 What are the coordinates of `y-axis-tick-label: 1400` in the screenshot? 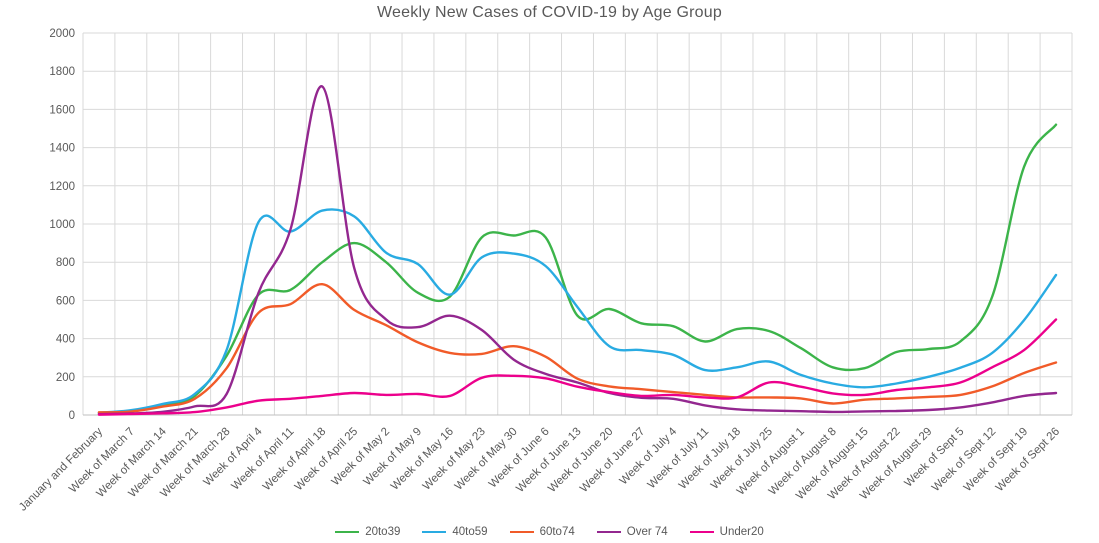 It's located at (62, 149).